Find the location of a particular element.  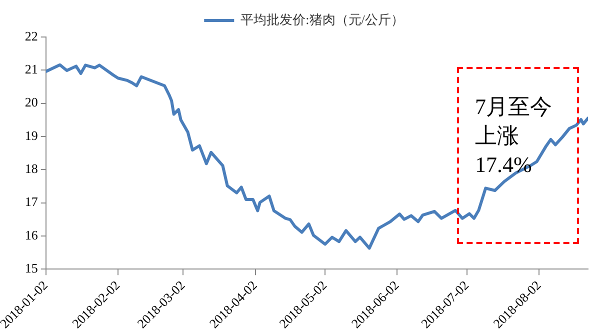

y-tick-label: 16 is located at coordinates (31, 234).